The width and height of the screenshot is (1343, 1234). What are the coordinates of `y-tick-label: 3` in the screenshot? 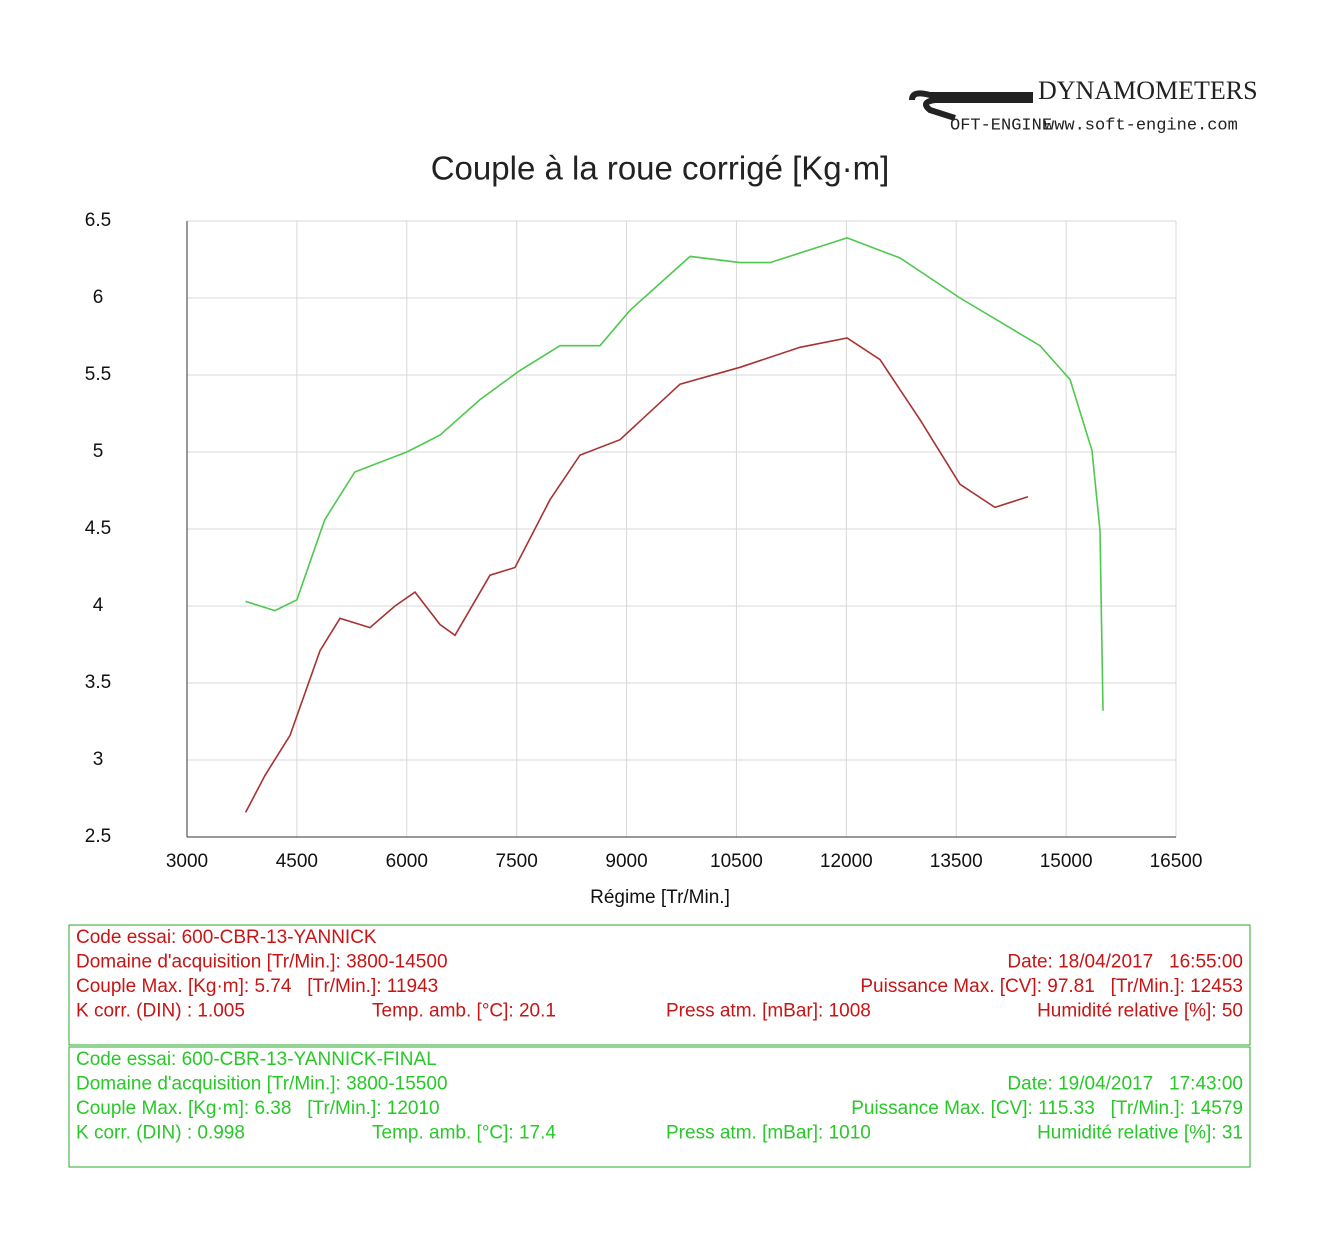 It's located at (98, 759).